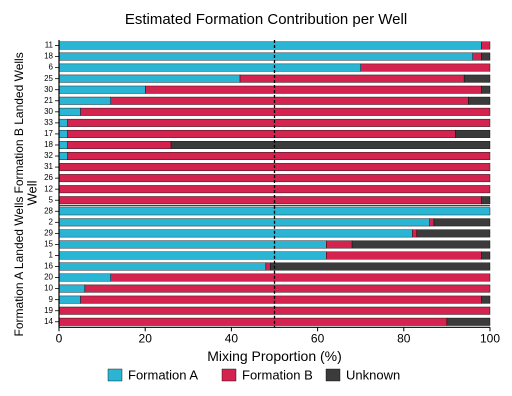 This screenshot has height=396, width=512. I want to click on y-tick-label: 25, so click(48, 78).